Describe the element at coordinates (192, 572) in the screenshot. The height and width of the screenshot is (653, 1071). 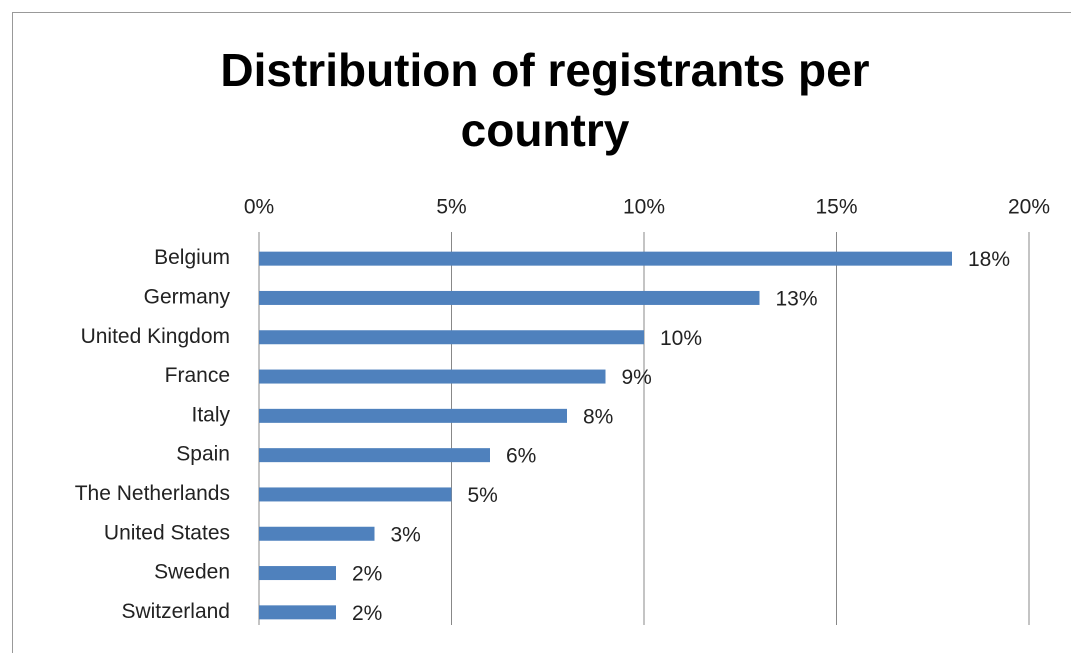
I see `y-tick-label: Sweden` at that location.